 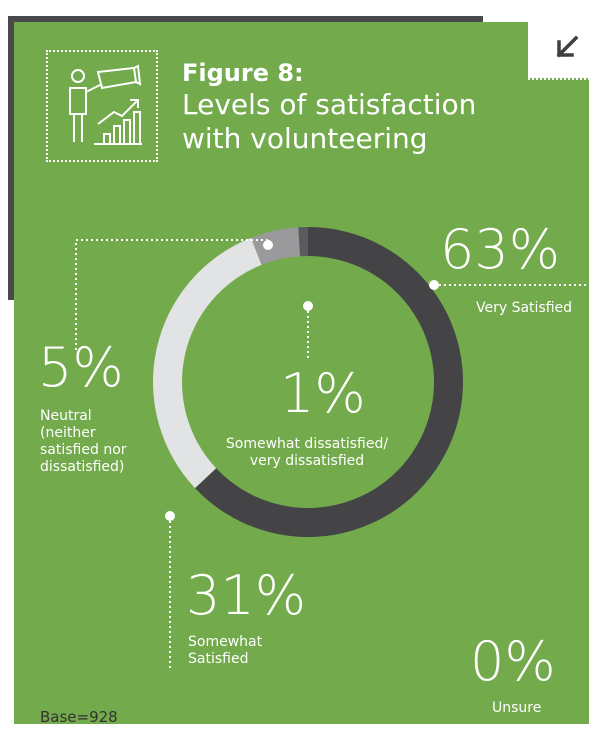 I want to click on figure-icon-frame, so click(x=102, y=106).